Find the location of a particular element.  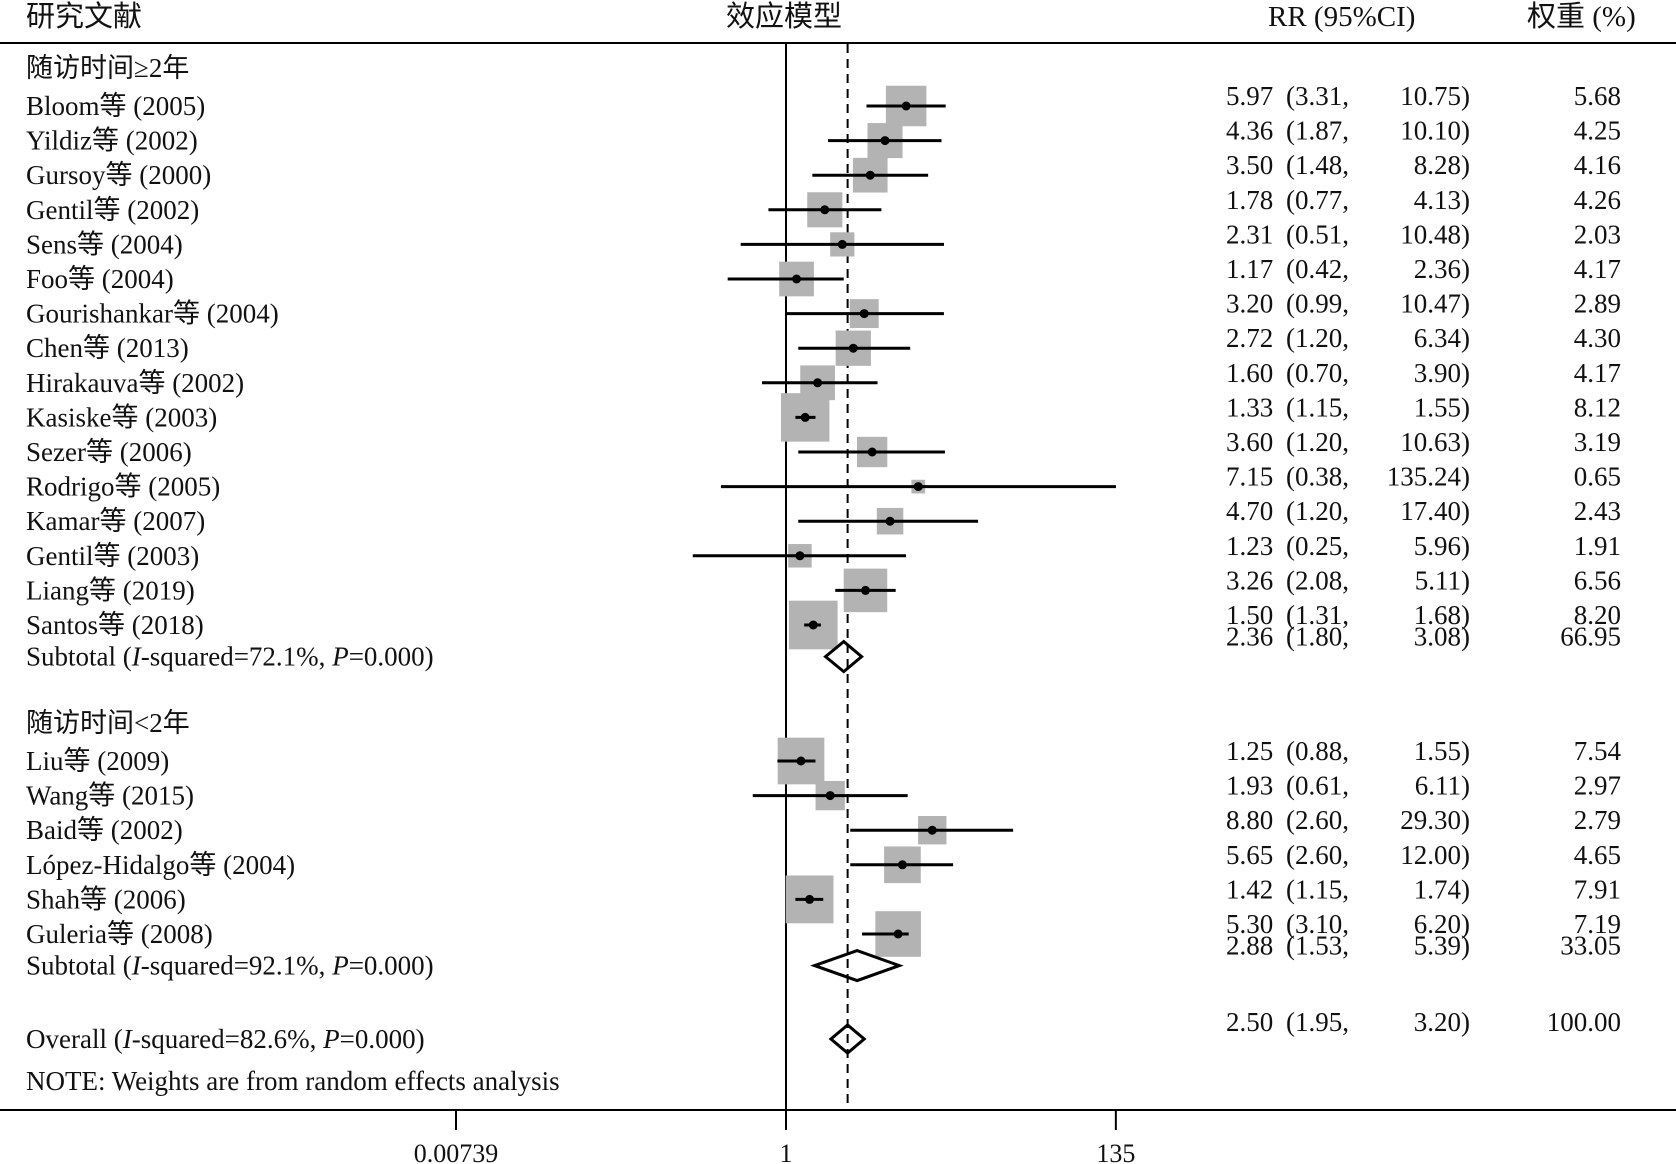

subtotal-rr-value: 2.36 is located at coordinates (1249, 637).